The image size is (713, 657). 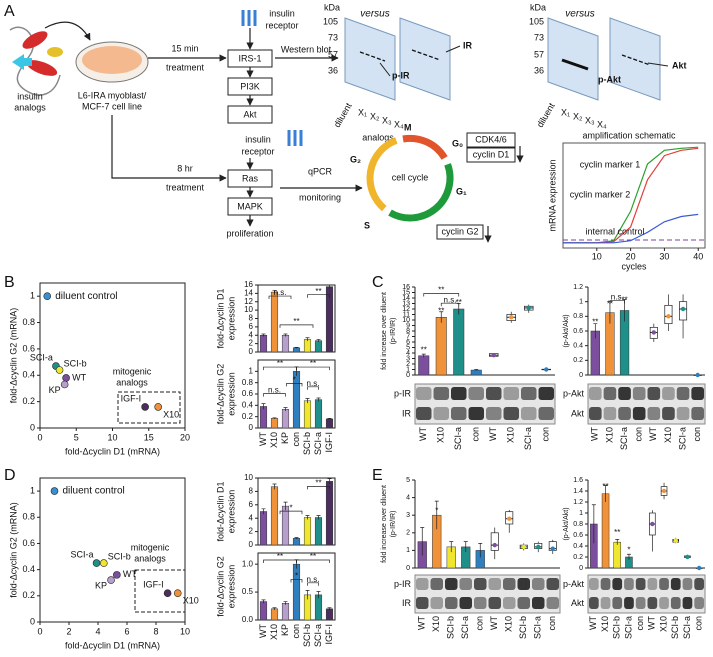 I want to click on y-axis-label: expression, so click(x=231, y=512).